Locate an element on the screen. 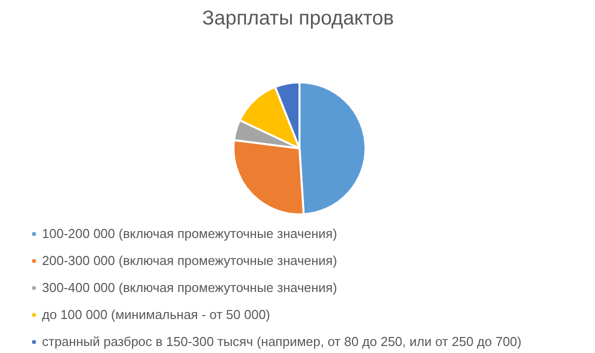 This screenshot has width=595, height=353. legend-label: до 100 000 (минимальная - от 50 000) is located at coordinates (156, 314).